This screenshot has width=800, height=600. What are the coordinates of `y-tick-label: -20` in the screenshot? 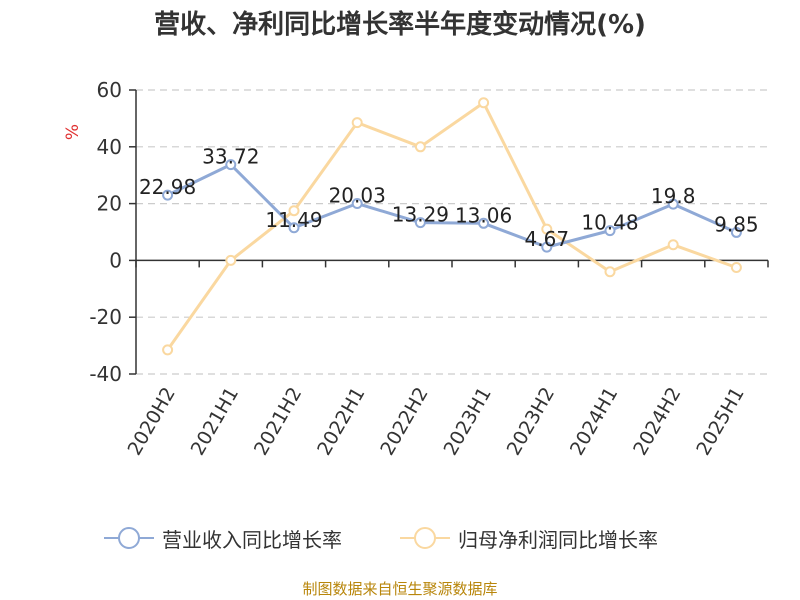 It's located at (105, 317).